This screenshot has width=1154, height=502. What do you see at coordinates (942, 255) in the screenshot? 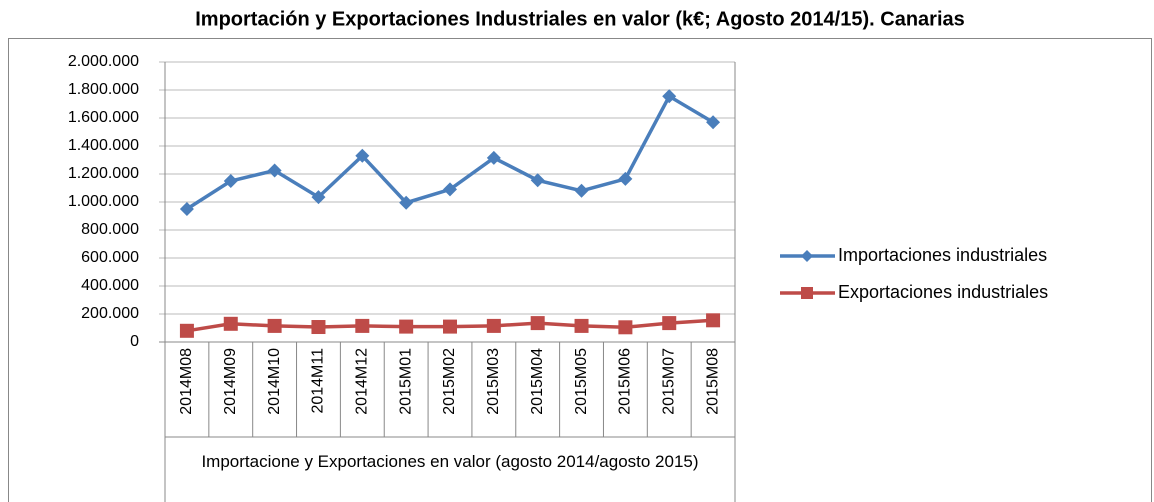
I see `legend-label: Importaciones industriales` at bounding box center [942, 255].